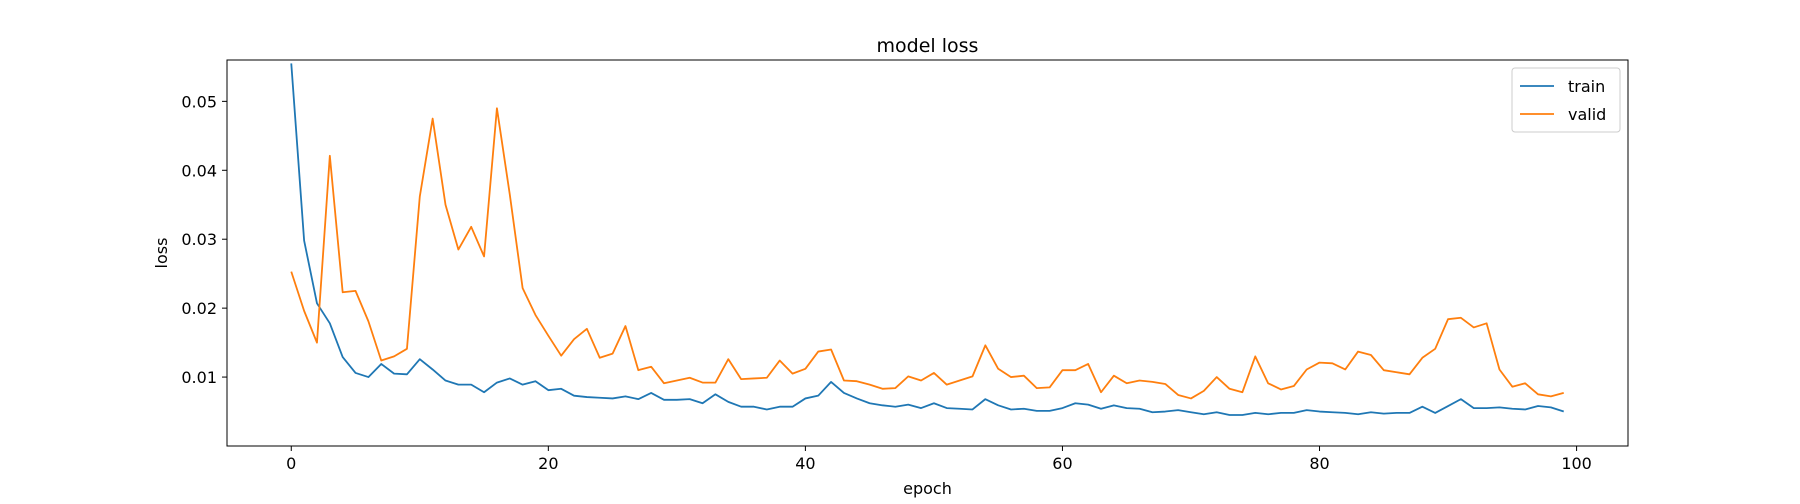  What do you see at coordinates (199, 101) in the screenshot?
I see `y-tick-label: 0.05` at bounding box center [199, 101].